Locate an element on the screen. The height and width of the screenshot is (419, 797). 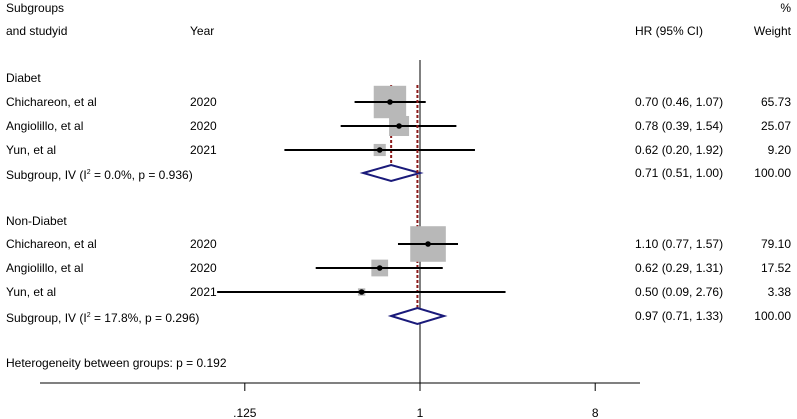
study-weight: 65.73 is located at coordinates (775, 102).